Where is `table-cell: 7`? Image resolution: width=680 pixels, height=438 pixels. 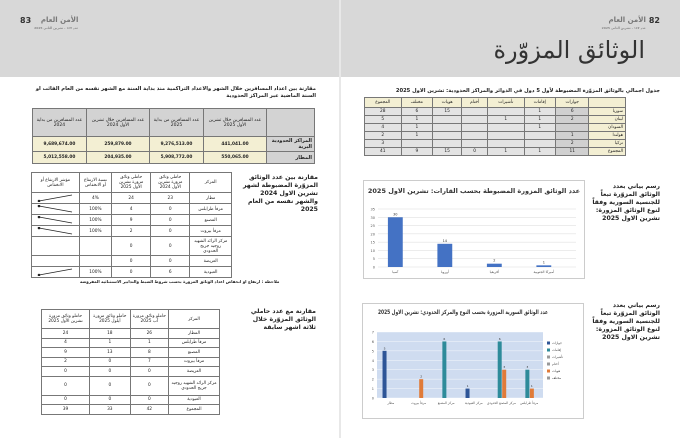 table-cell: 7 is located at coordinates (149, 361).